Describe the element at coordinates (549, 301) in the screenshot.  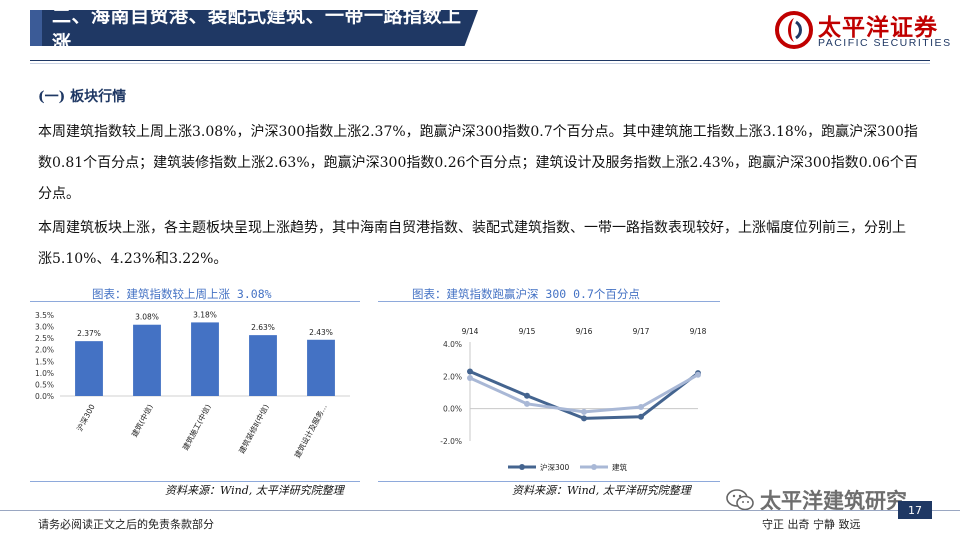
I see `right-chart-title-rule` at that location.